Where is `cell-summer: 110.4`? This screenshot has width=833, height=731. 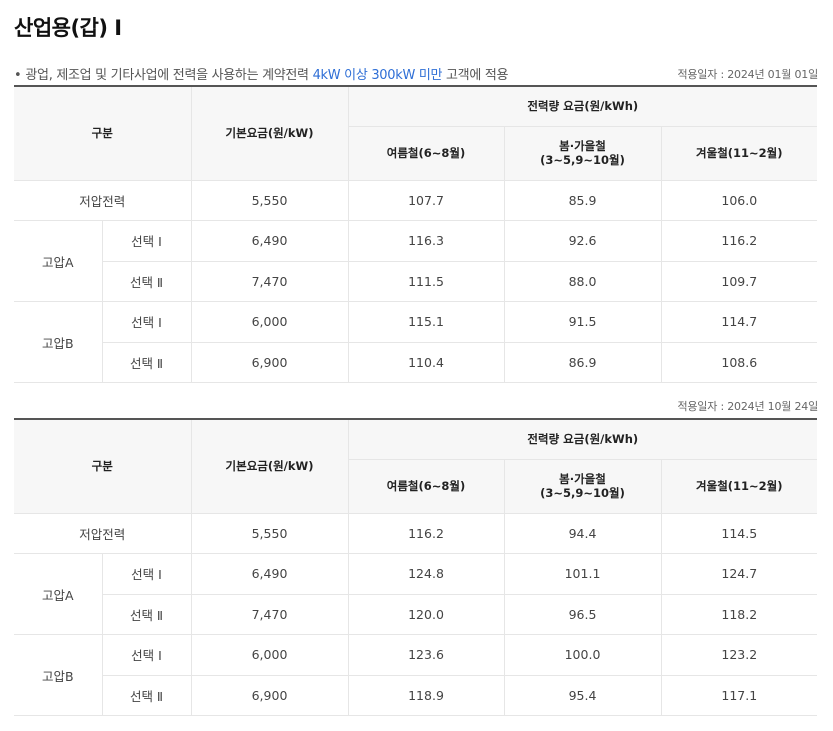
cell-summer: 110.4 is located at coordinates (426, 362).